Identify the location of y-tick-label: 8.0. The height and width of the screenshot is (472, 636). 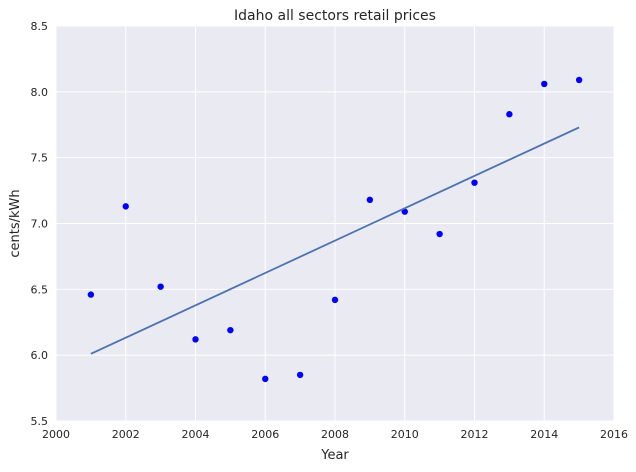
(40, 92).